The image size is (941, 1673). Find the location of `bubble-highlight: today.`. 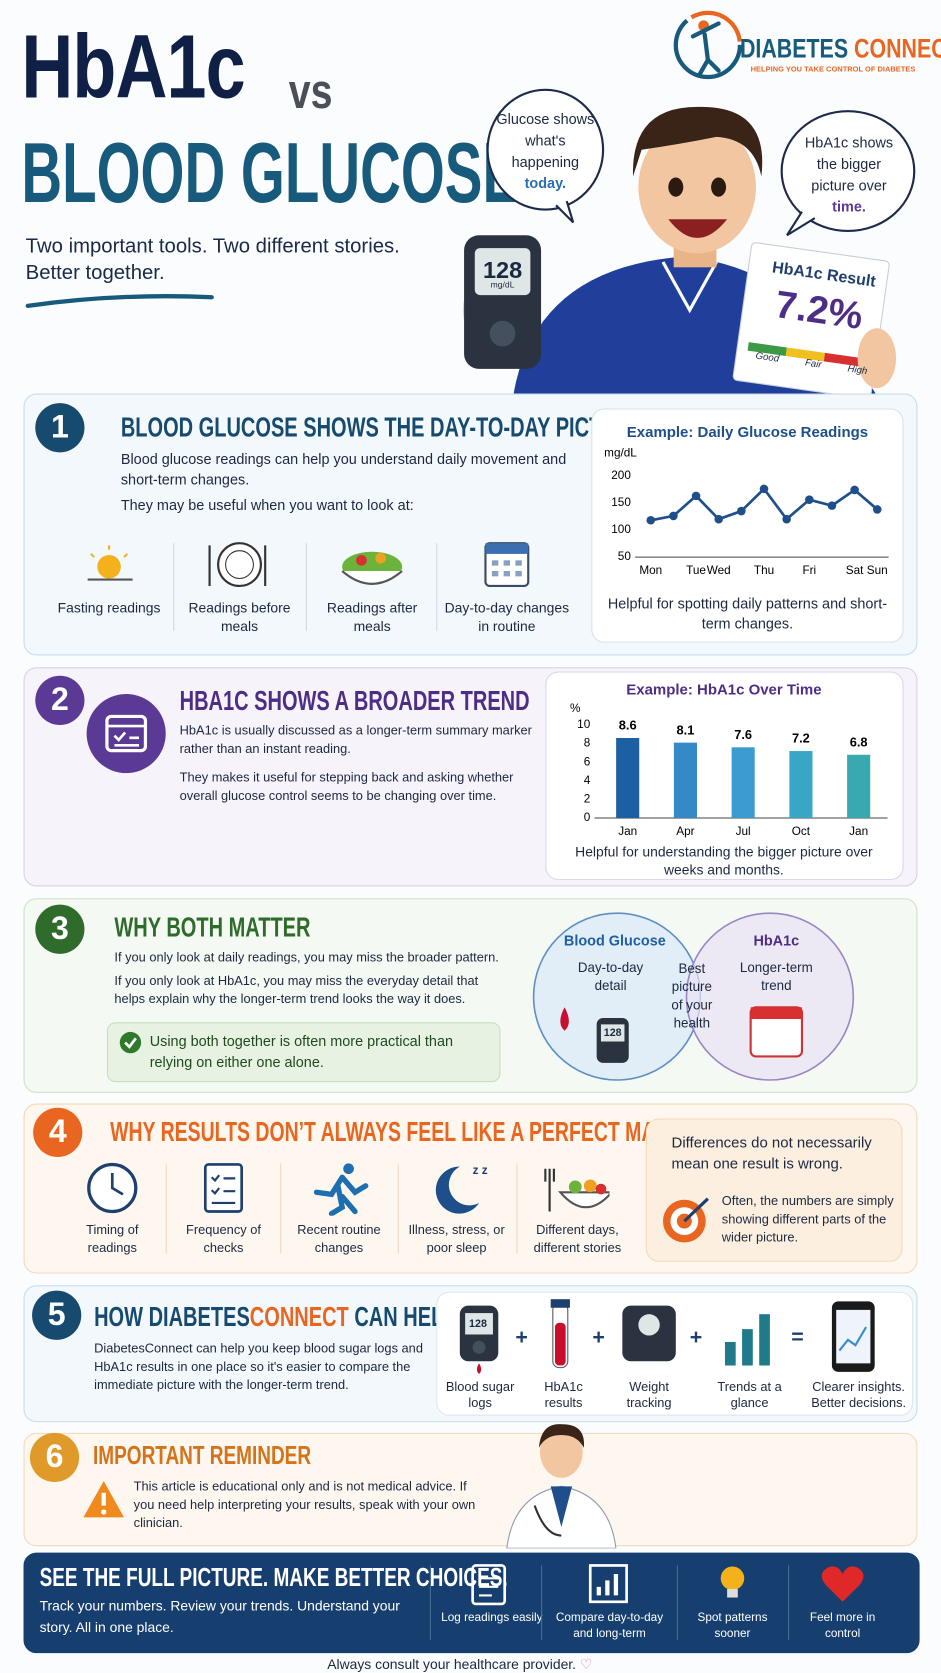

bubble-highlight: today. is located at coordinates (545, 183).